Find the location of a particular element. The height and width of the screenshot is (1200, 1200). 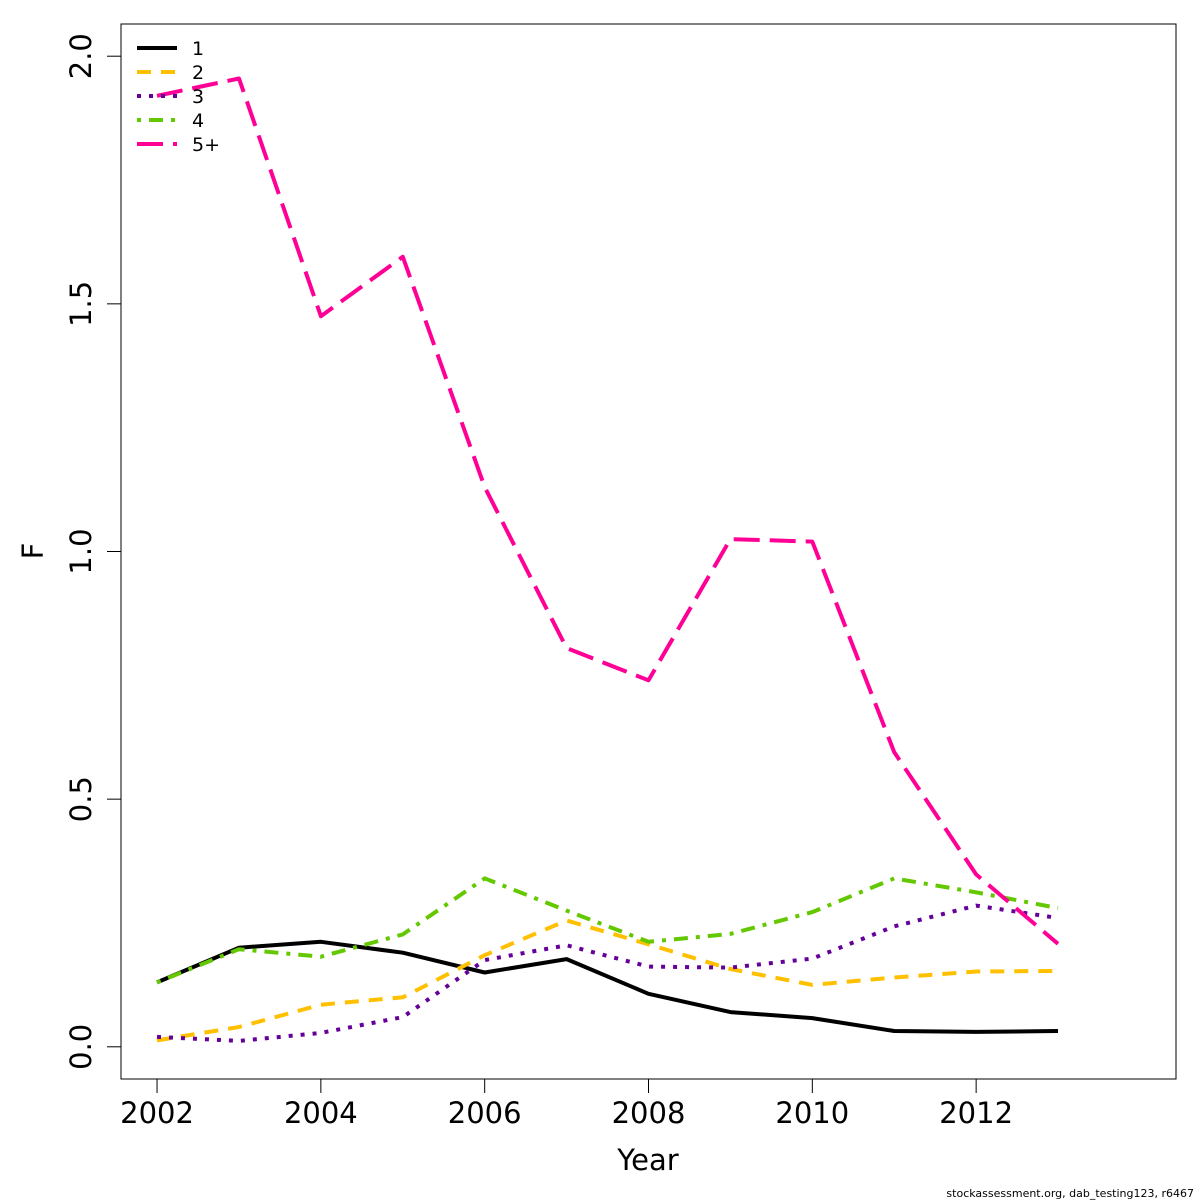

x-tick-label: 2002 is located at coordinates (157, 1113).